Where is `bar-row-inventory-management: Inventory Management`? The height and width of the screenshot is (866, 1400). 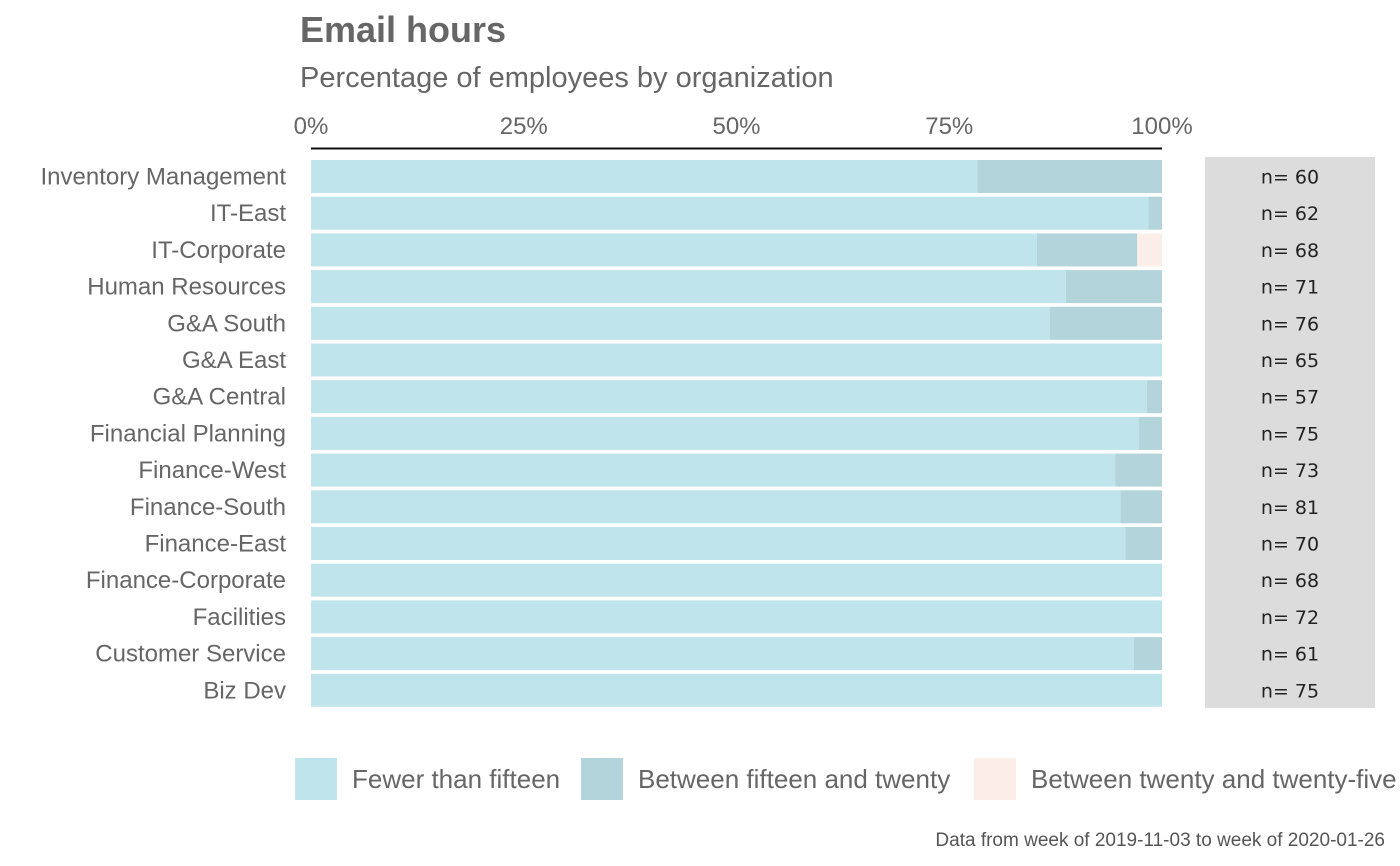
bar-row-inventory-management: Inventory Management is located at coordinates (601, 176).